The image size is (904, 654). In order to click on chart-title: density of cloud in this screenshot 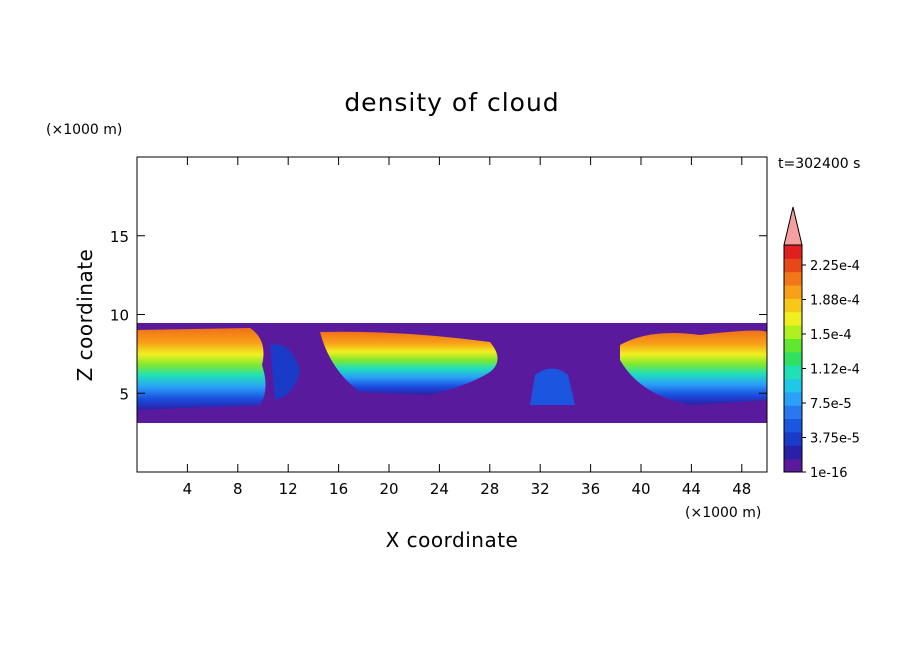, I will do `click(451, 102)`.